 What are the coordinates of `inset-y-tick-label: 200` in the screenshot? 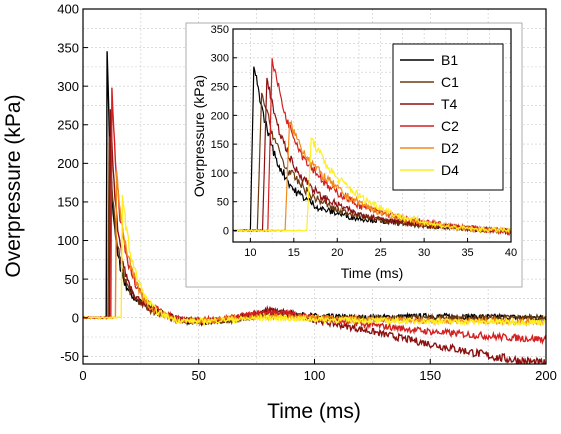 It's located at (220, 116).